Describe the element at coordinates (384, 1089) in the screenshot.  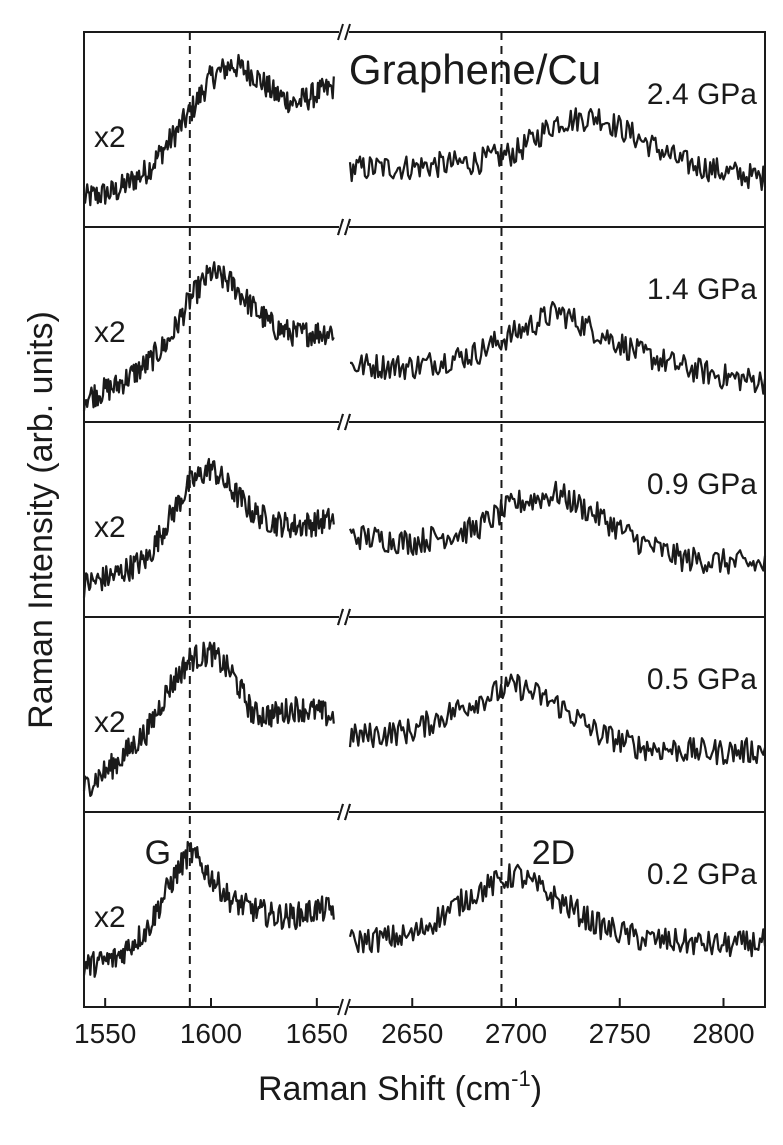
I see `x-axis-label-main: Raman Shift (cm` at that location.